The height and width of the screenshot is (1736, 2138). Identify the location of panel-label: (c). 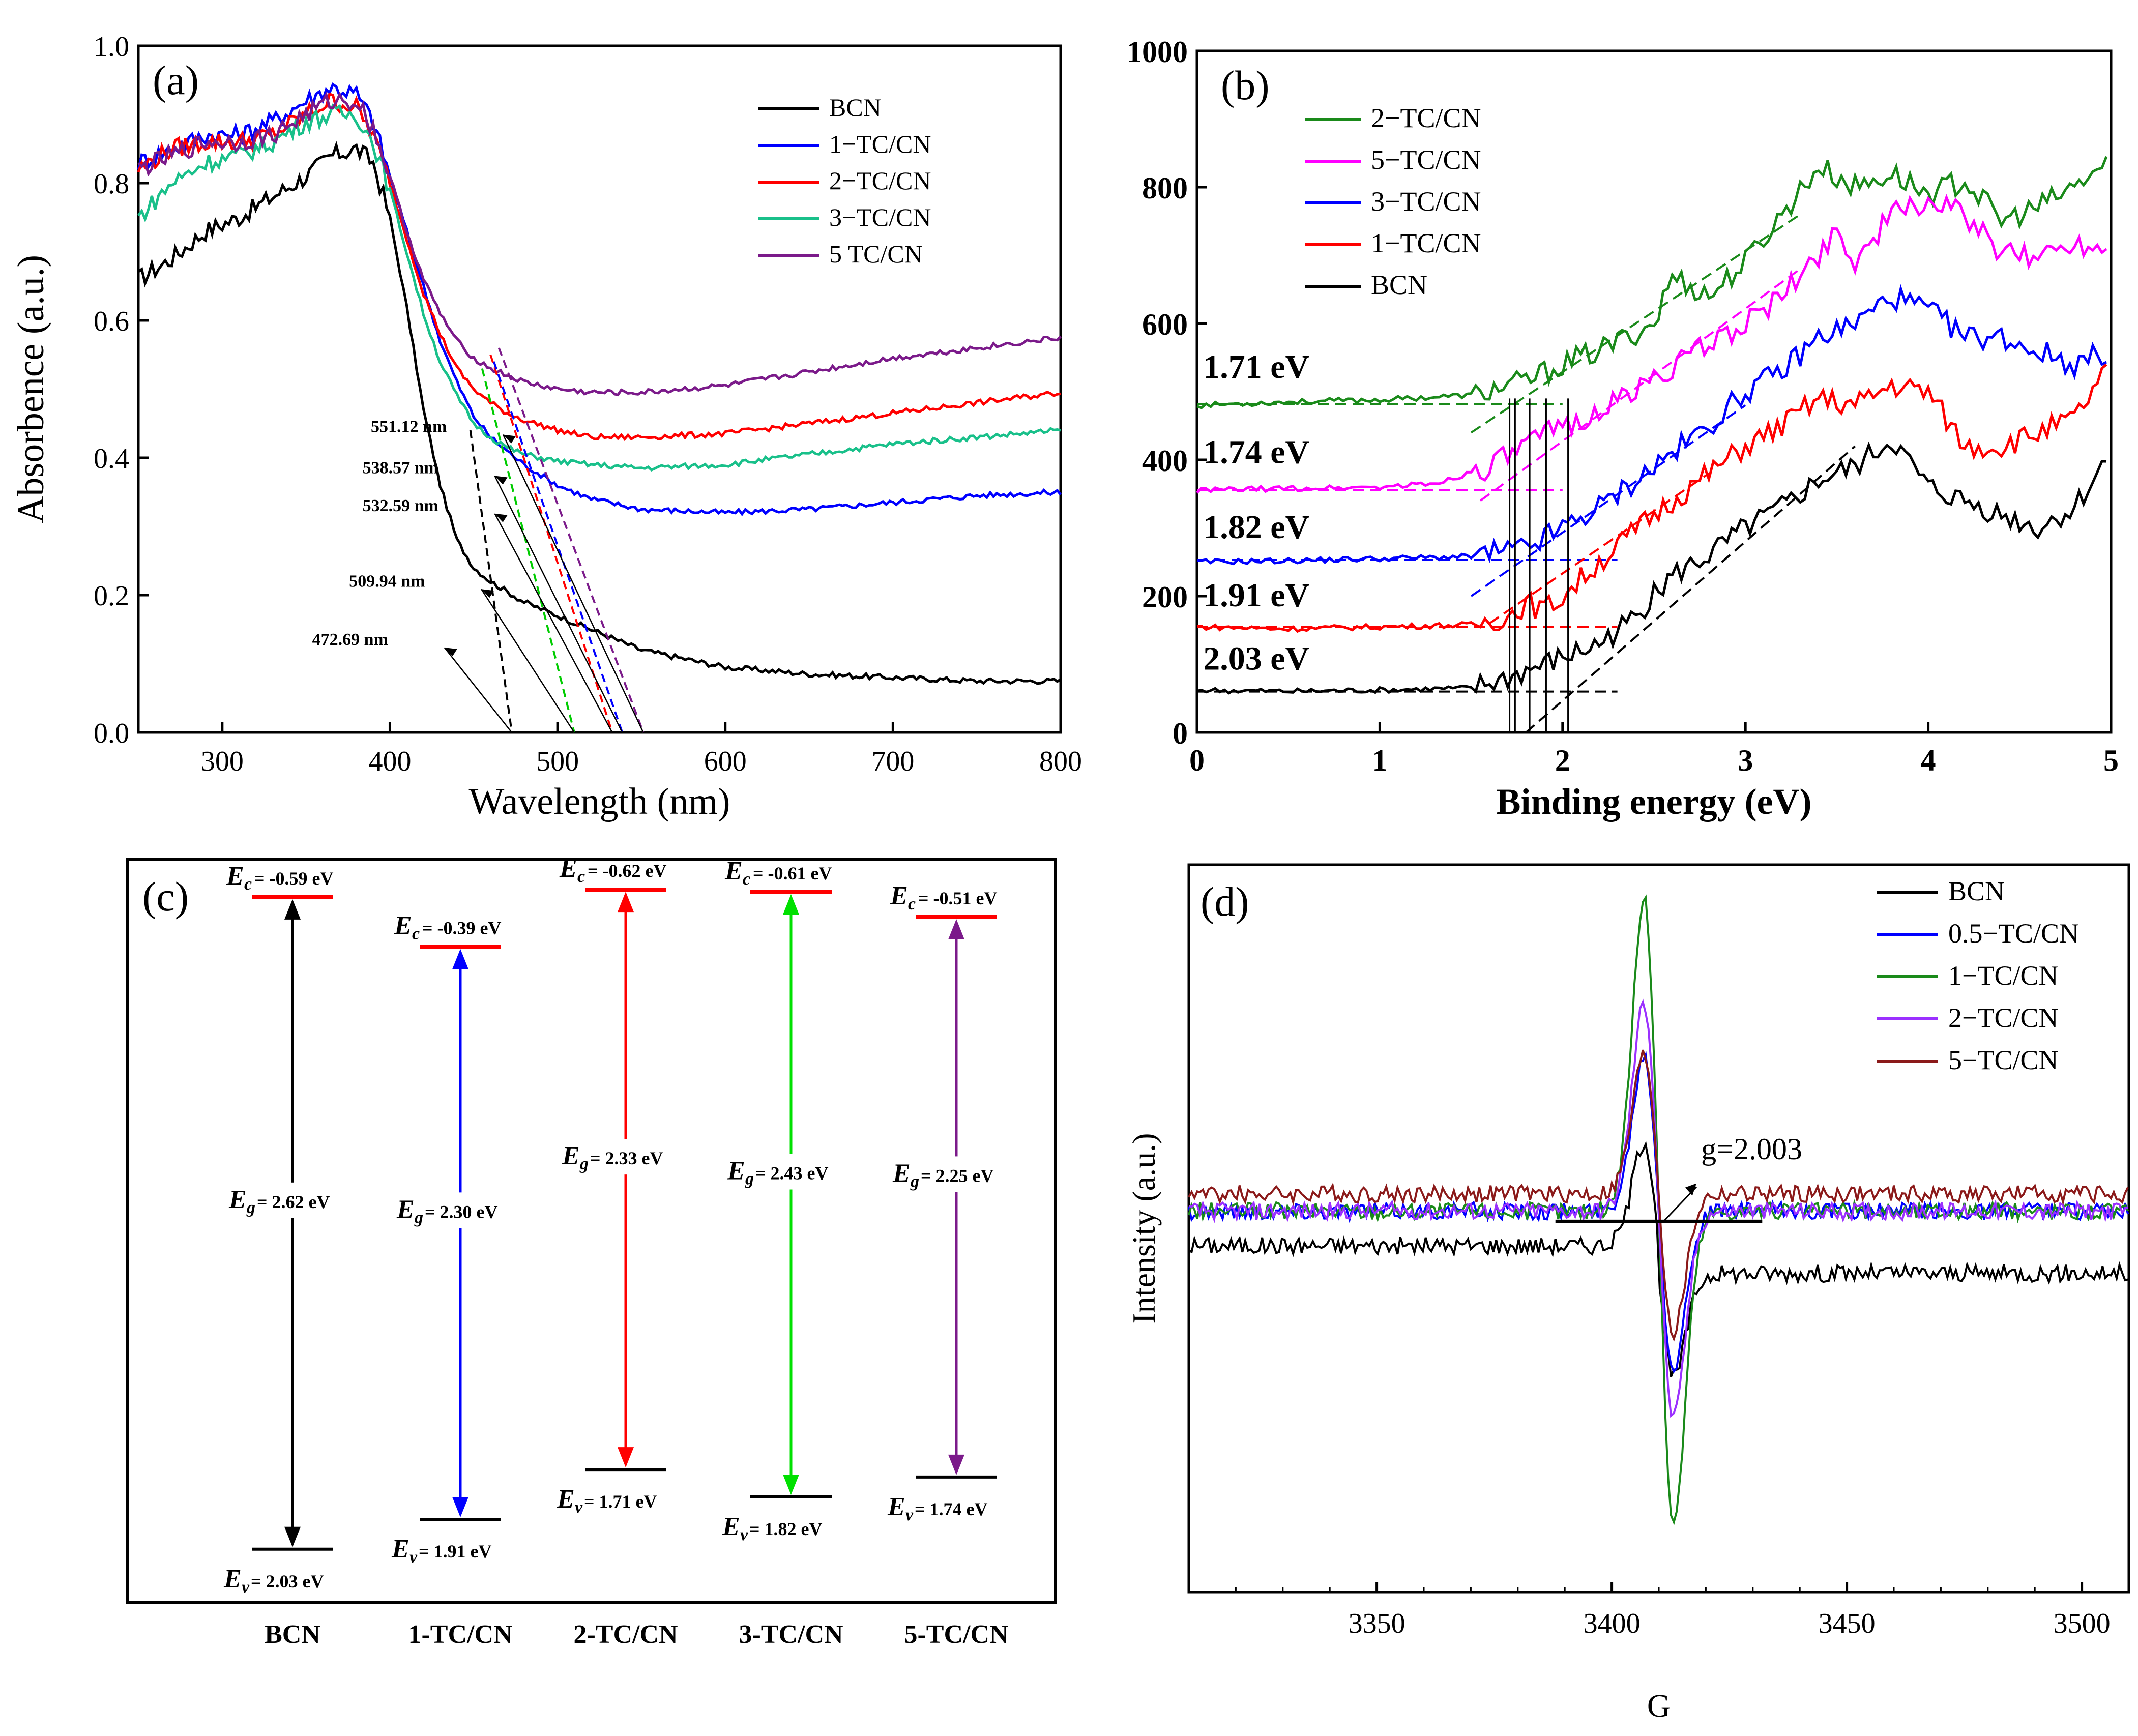
(165, 896).